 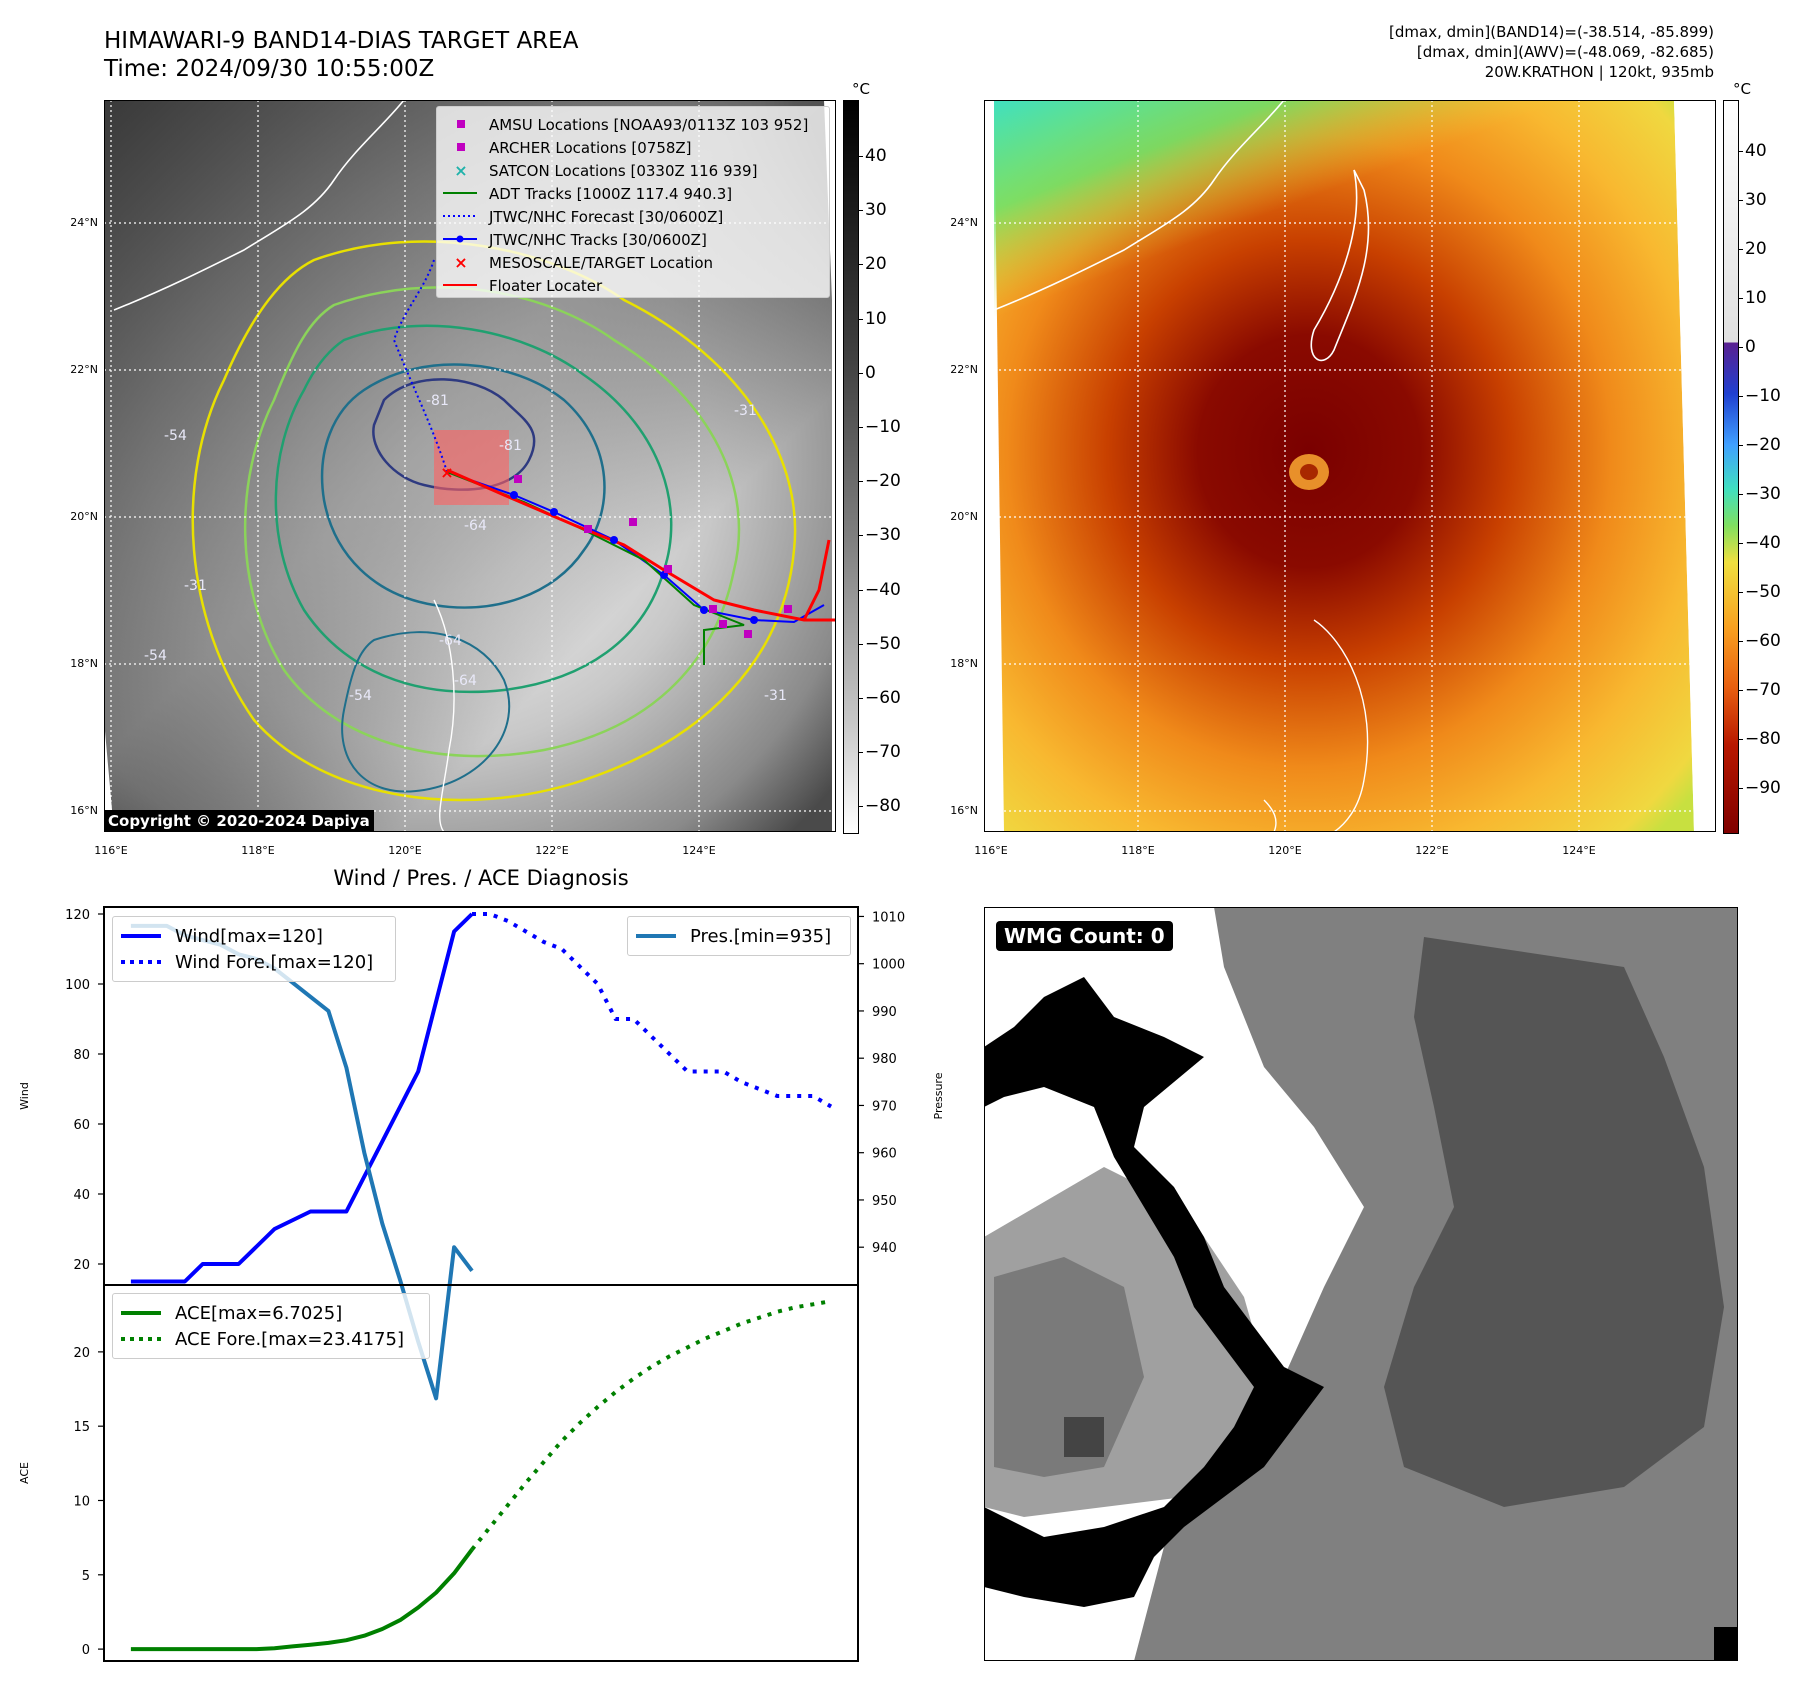 I want to click on legend-label: SATCON Locations [0330Z 116 939], so click(x=623, y=171).